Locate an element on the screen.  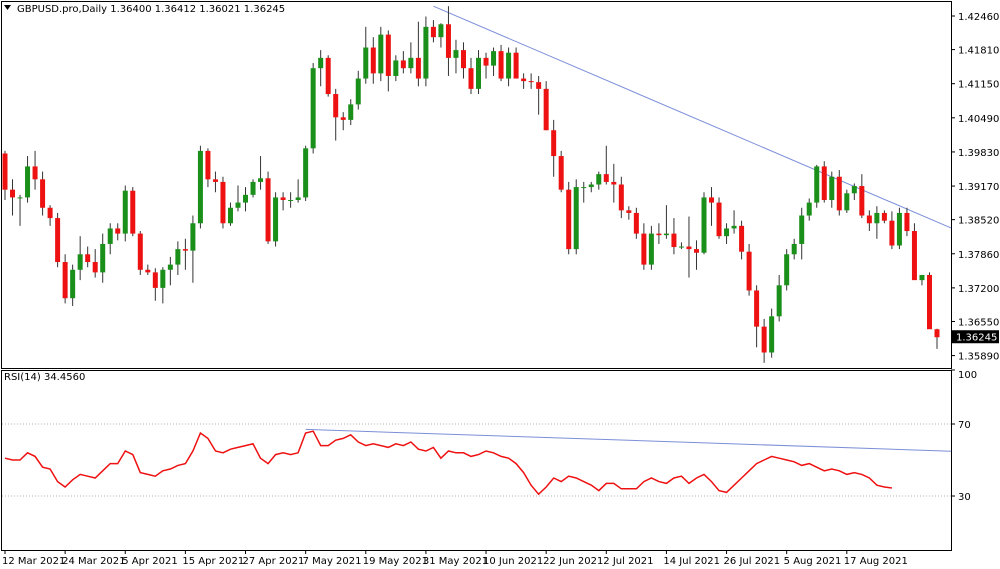
date-tick-label: 27 Apr 2021 is located at coordinates (274, 561).